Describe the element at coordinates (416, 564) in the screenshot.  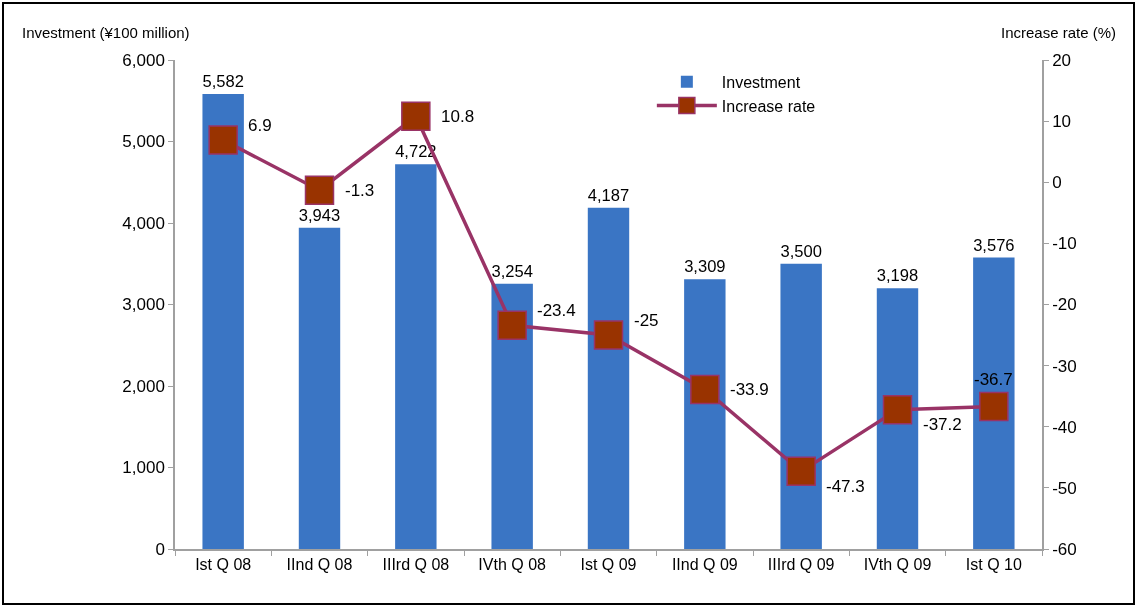
I see `x-tick-label: IIIrd Q 08` at that location.